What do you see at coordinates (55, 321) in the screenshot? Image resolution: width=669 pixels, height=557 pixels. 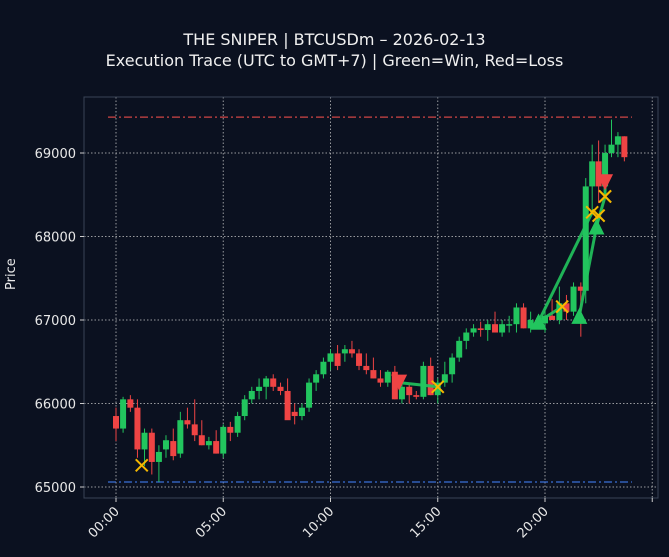 I see `y-tick-label: 67000` at bounding box center [55, 321].